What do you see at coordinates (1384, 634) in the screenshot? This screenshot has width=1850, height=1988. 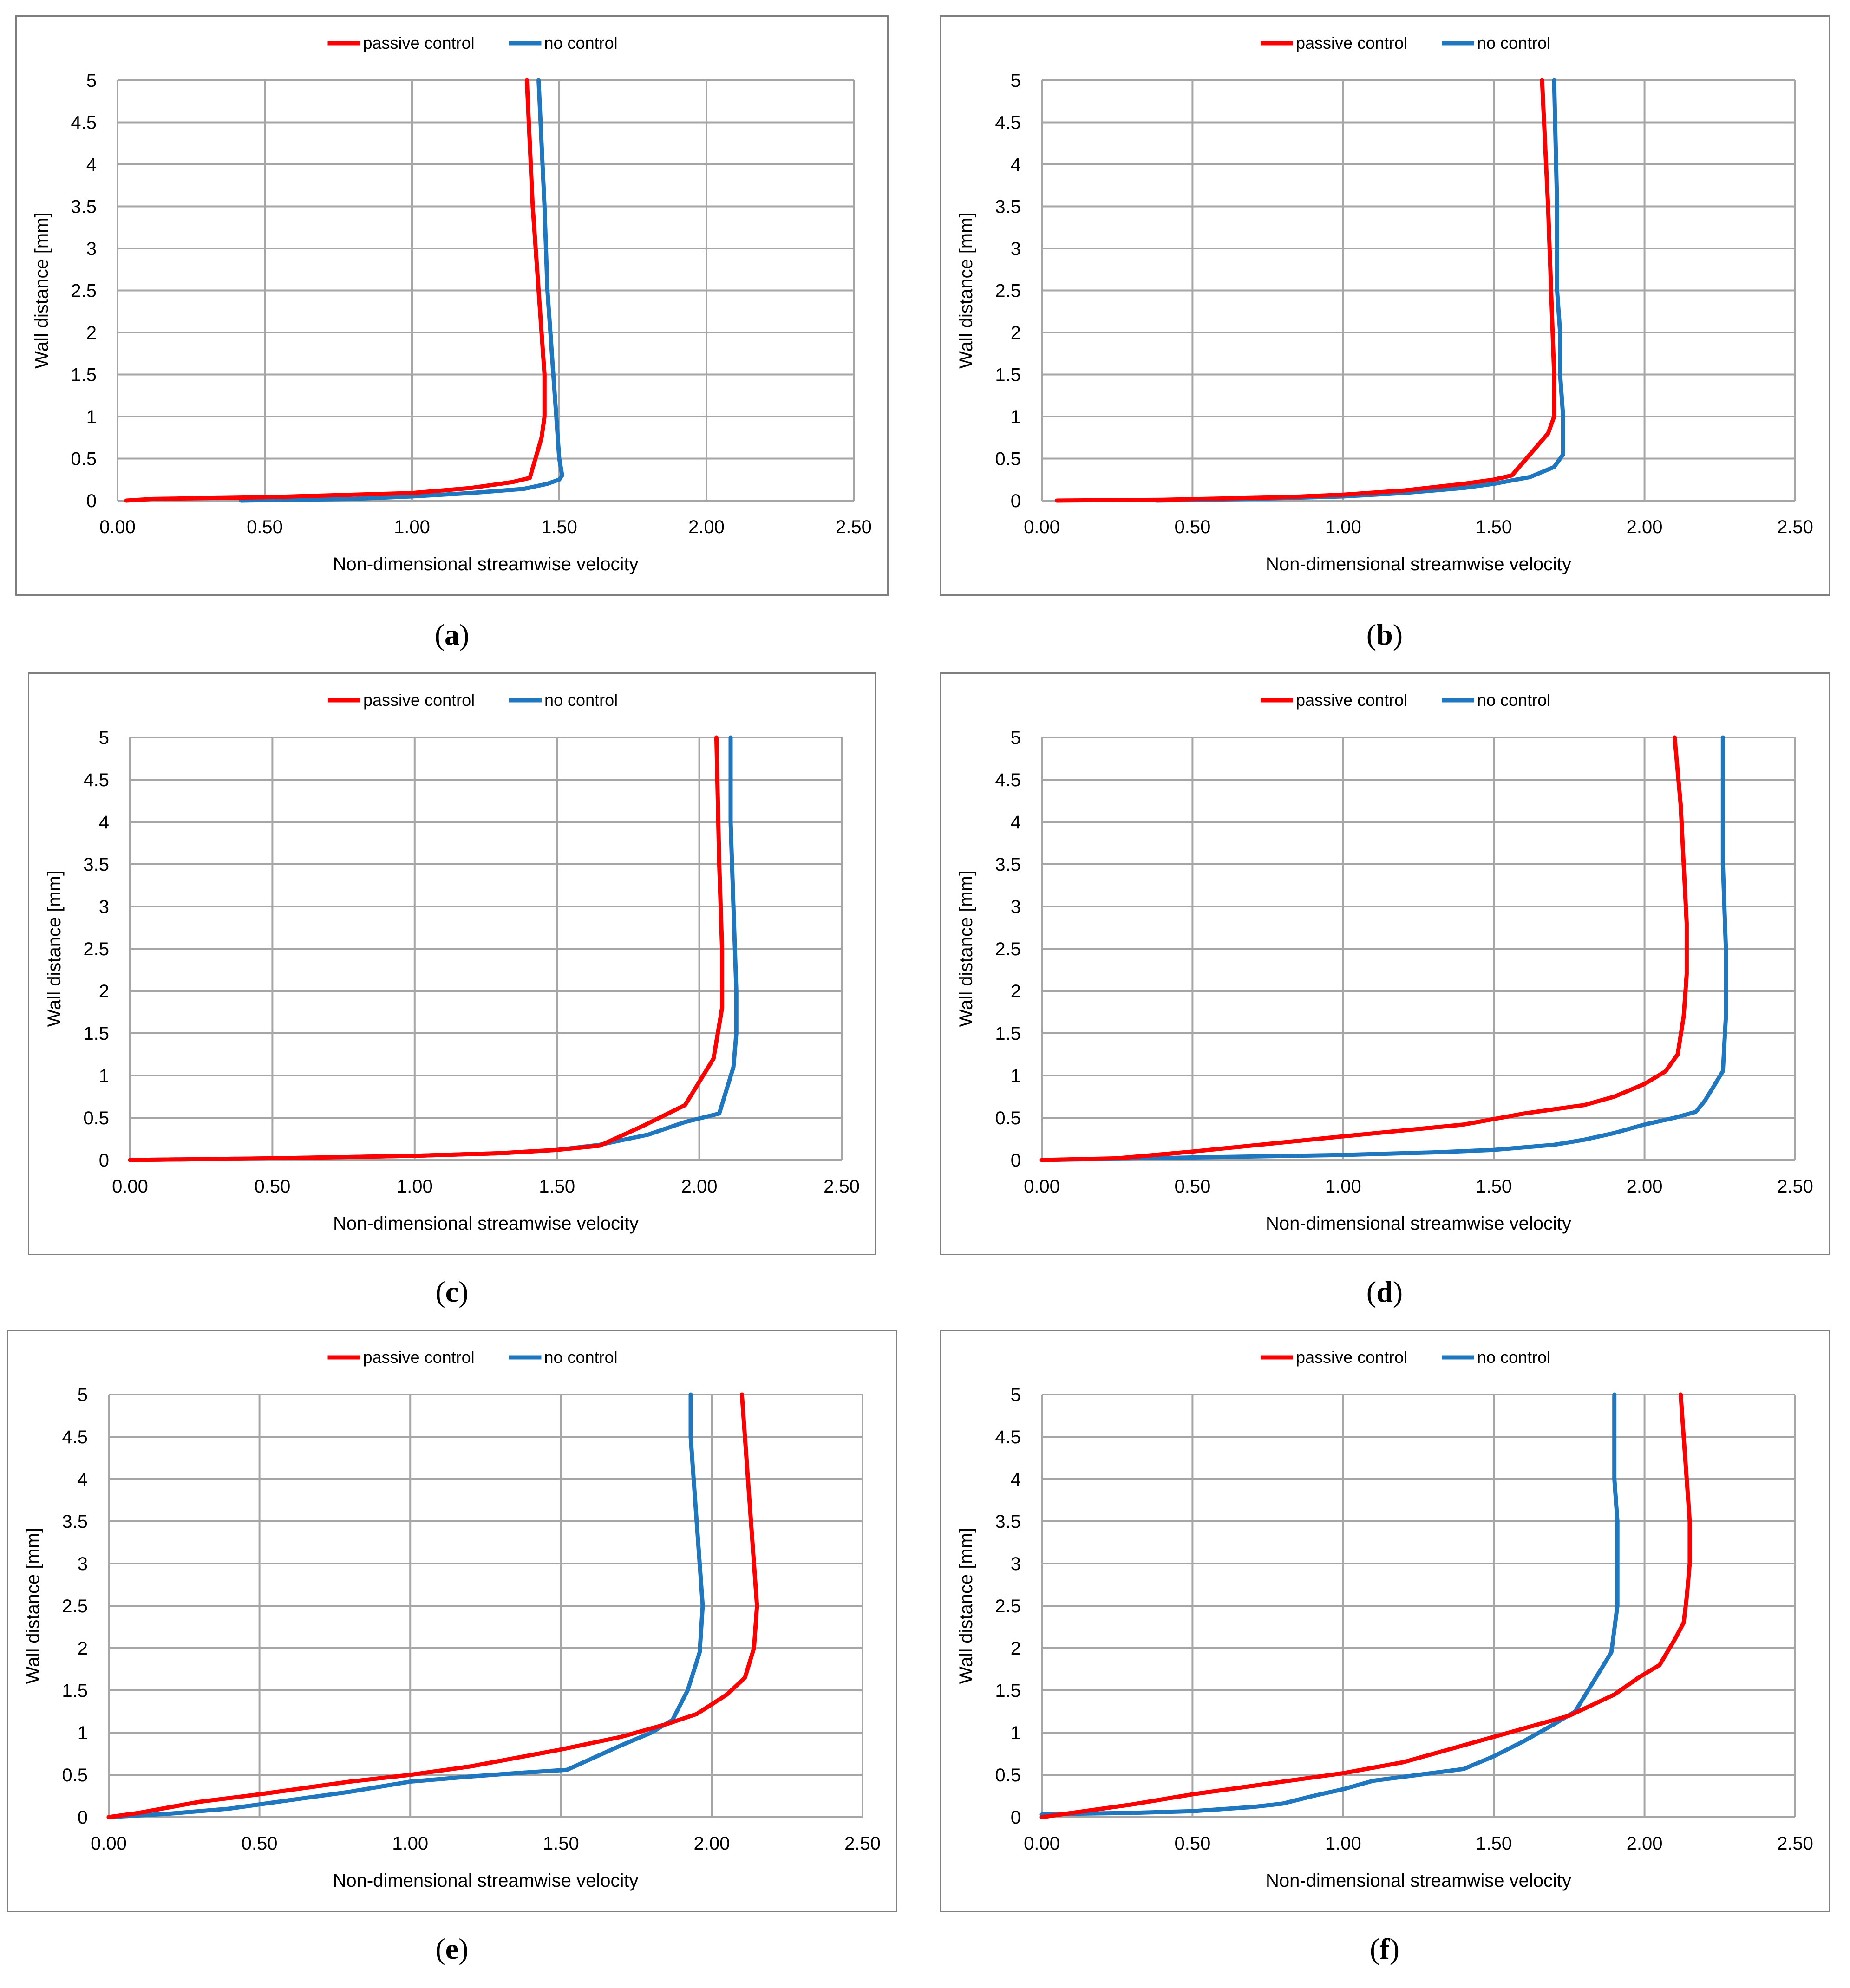 I see `caption: (b)` at bounding box center [1384, 634].